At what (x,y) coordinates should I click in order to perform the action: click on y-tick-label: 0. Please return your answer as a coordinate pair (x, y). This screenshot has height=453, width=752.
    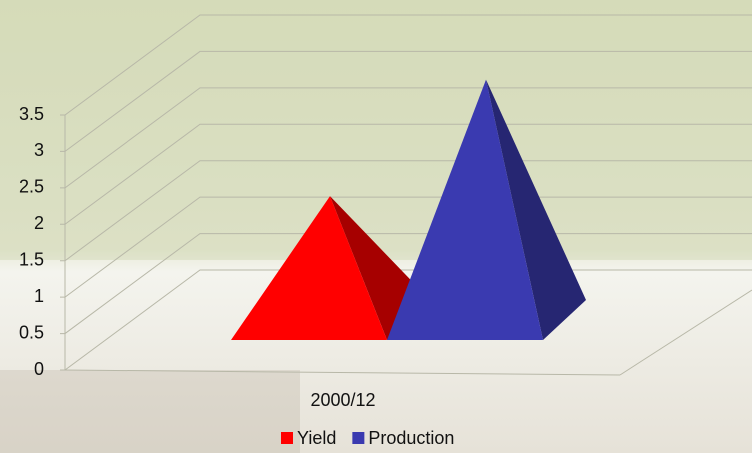
    Looking at the image, I should click on (39, 369).